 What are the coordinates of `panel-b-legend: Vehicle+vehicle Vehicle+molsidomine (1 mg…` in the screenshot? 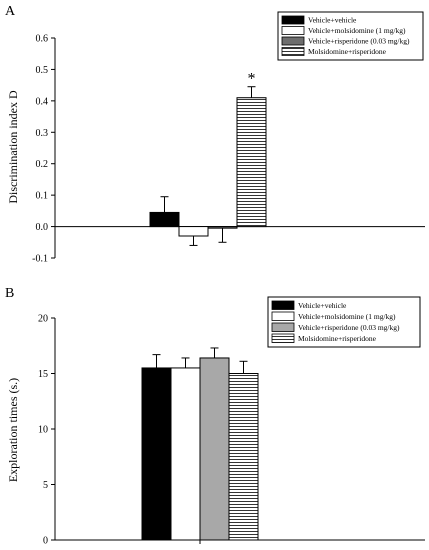 It's located at (344, 322).